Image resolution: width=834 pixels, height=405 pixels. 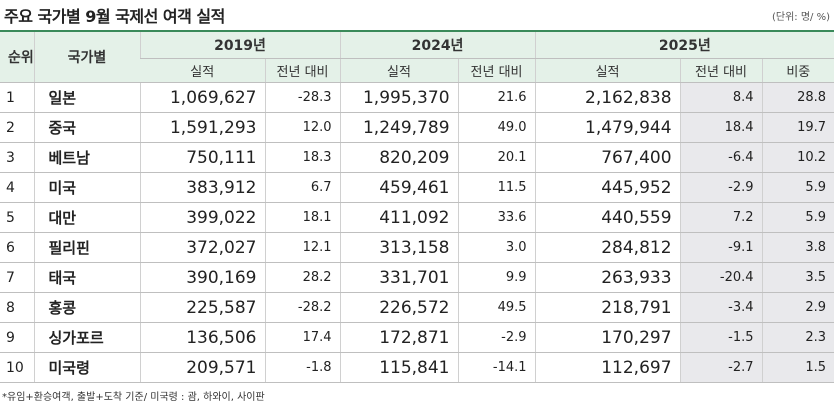 I want to click on cell: 49.5, so click(x=496, y=307).